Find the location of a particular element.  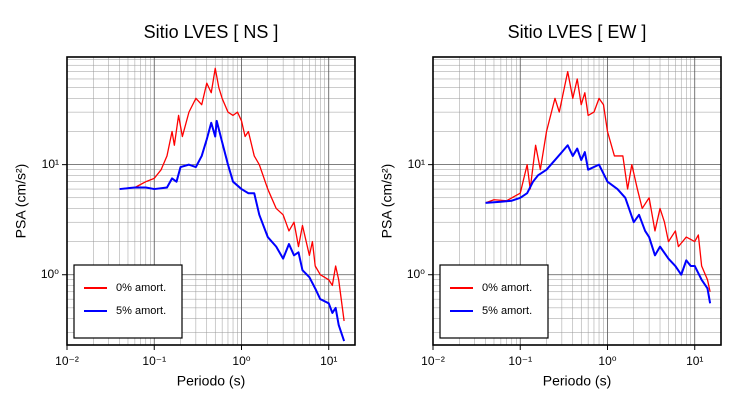

series-line is located at coordinates (598, 224).